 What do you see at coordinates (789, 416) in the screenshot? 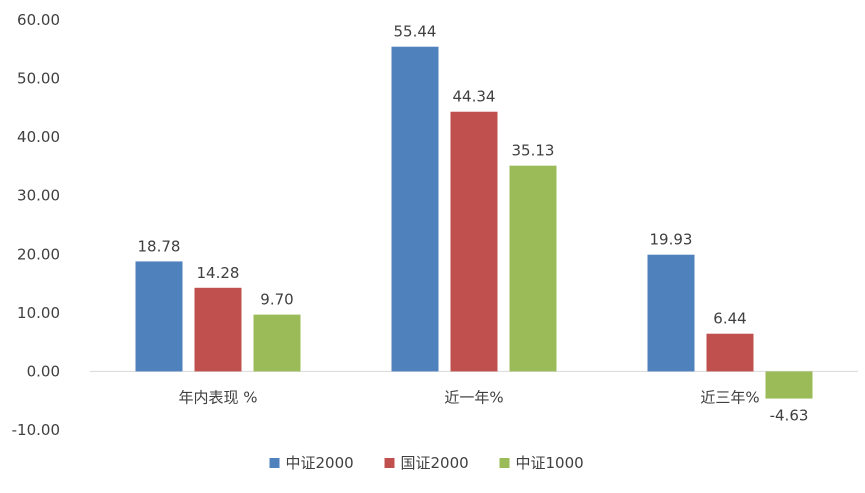
I see `data-label: -4.63` at bounding box center [789, 416].